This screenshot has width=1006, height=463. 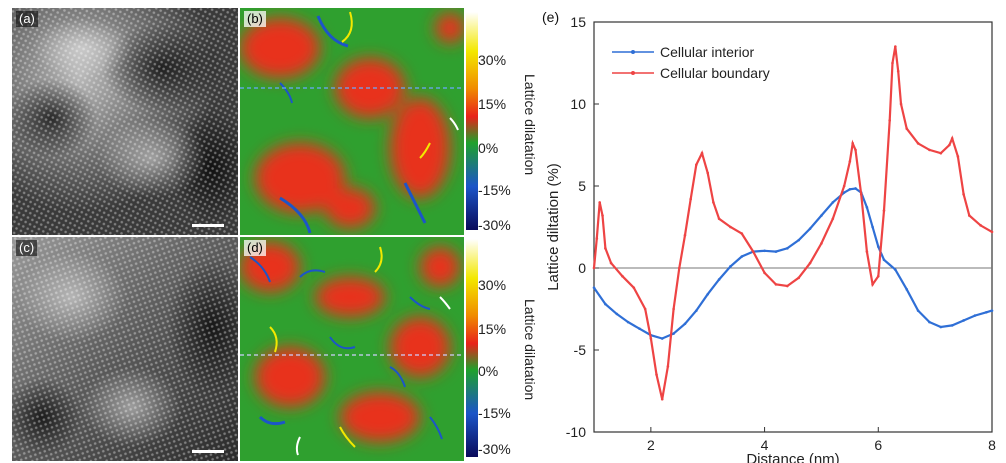 What do you see at coordinates (576, 432) in the screenshot?
I see `y-tick-label: -10` at bounding box center [576, 432].